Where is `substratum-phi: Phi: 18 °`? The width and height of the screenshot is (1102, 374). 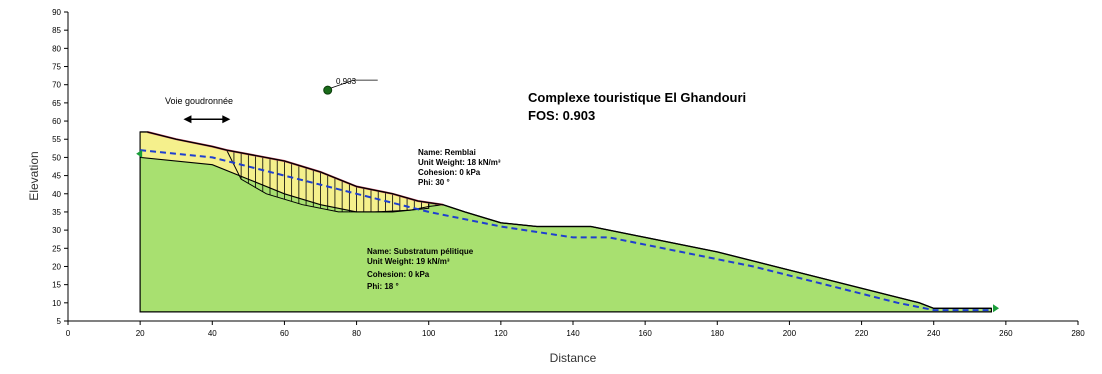
substratum-phi: Phi: 18 ° is located at coordinates (383, 286).